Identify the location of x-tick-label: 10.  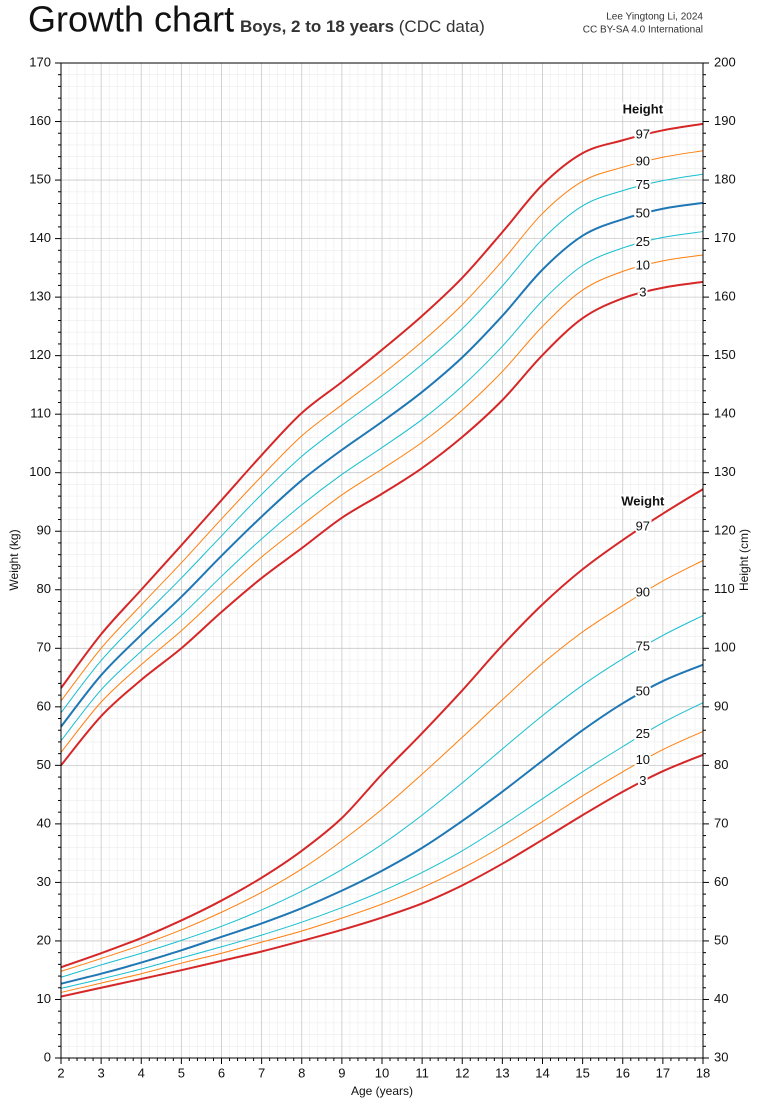
(382, 1072).